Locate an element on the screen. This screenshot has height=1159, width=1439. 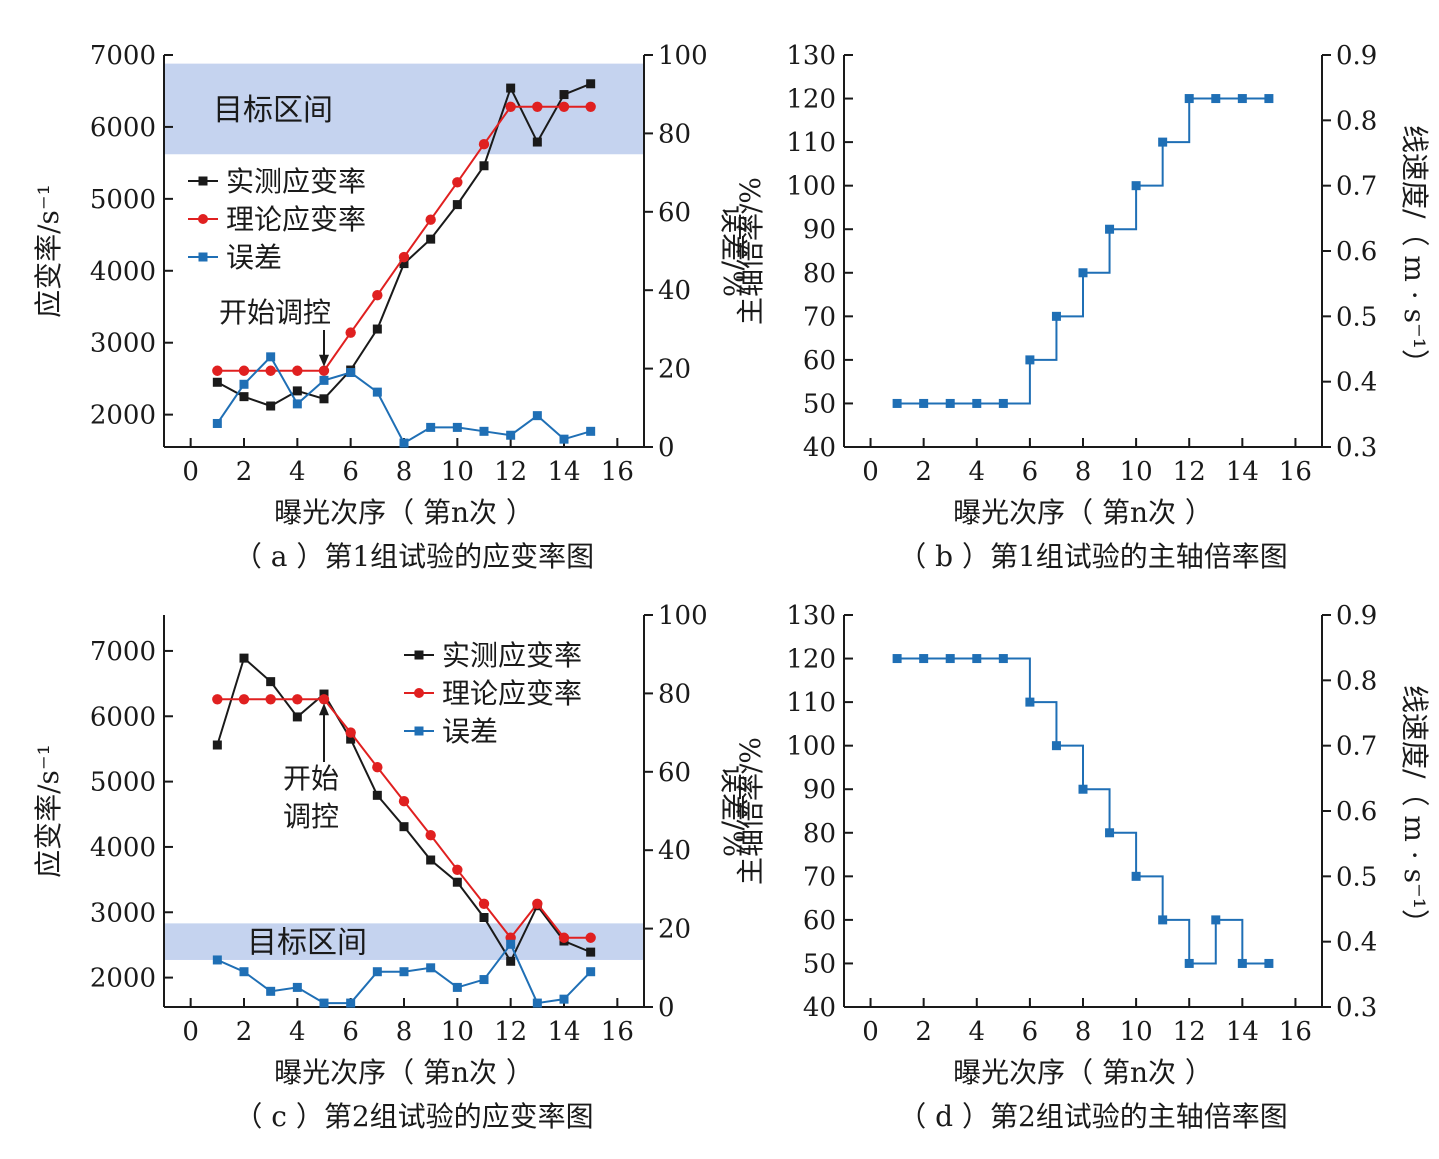
panel-caption: （ a ）第1组试验的应变率图 is located at coordinates (414, 556).